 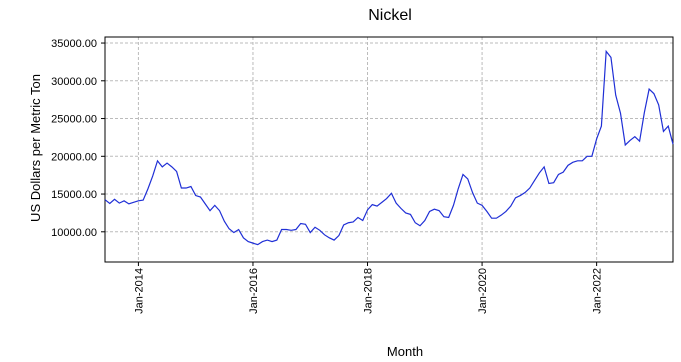 What do you see at coordinates (139, 291) in the screenshot?
I see `x-tick-label: Jan-2014` at bounding box center [139, 291].